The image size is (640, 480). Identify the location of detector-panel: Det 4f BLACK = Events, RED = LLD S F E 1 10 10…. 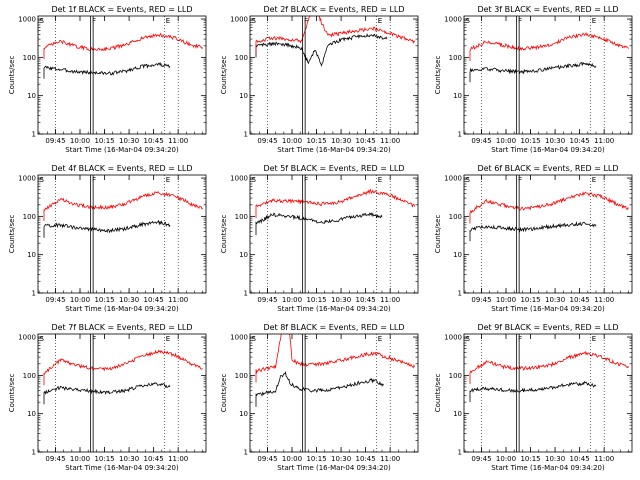
(107, 238).